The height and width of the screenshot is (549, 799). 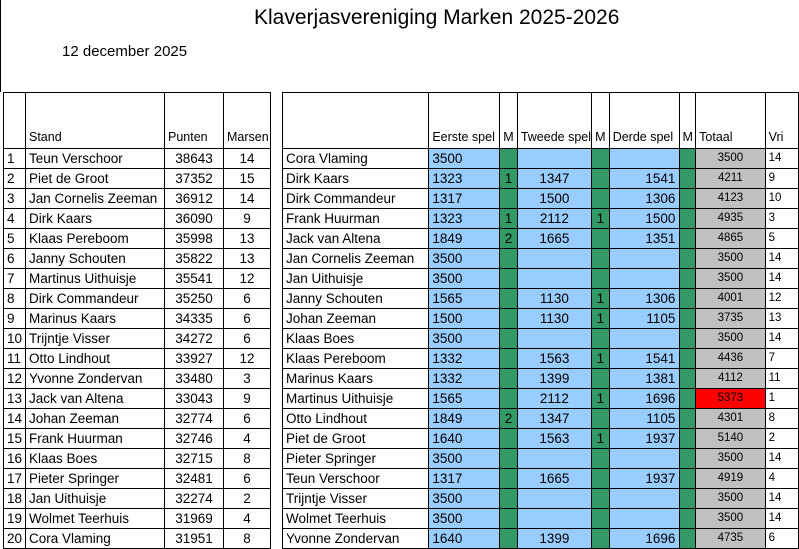 What do you see at coordinates (137, 518) in the screenshot?
I see `table-row: 19 Wolmet Teerhuis 31969 4` at bounding box center [137, 518].